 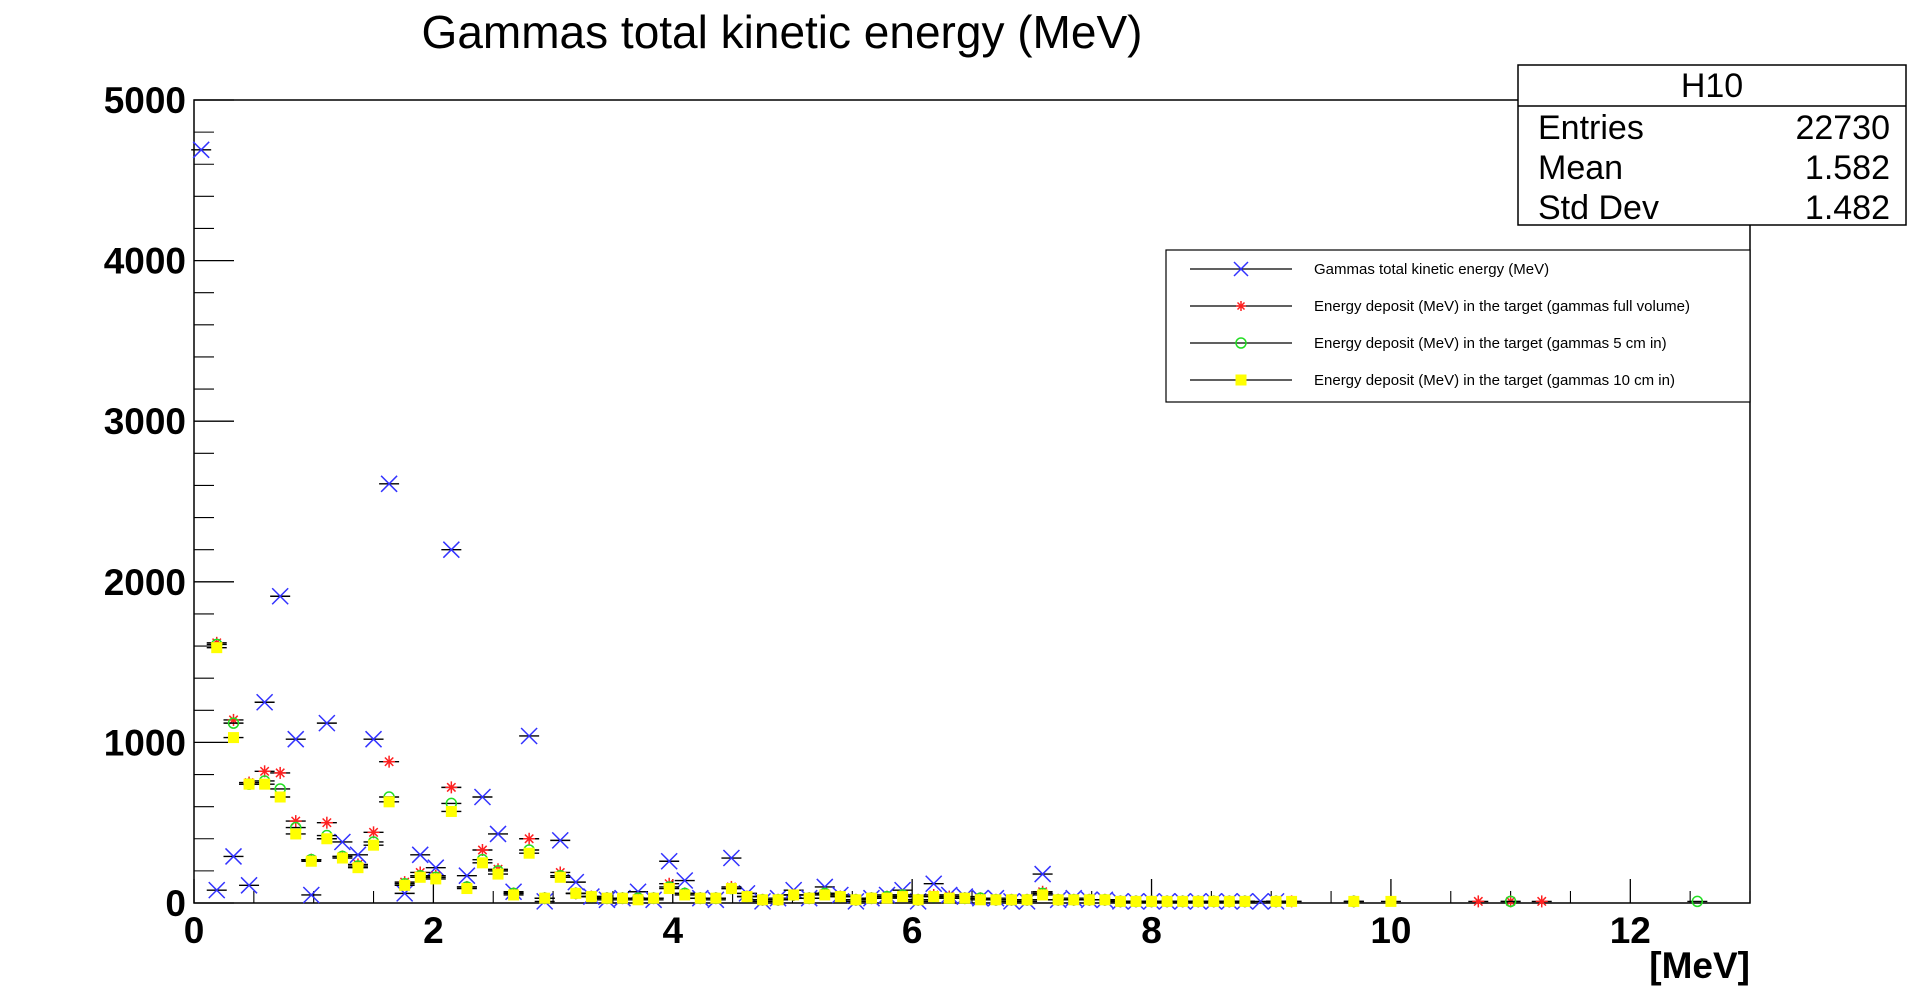 I want to click on x-tick-label: 8, so click(x=1151, y=930).